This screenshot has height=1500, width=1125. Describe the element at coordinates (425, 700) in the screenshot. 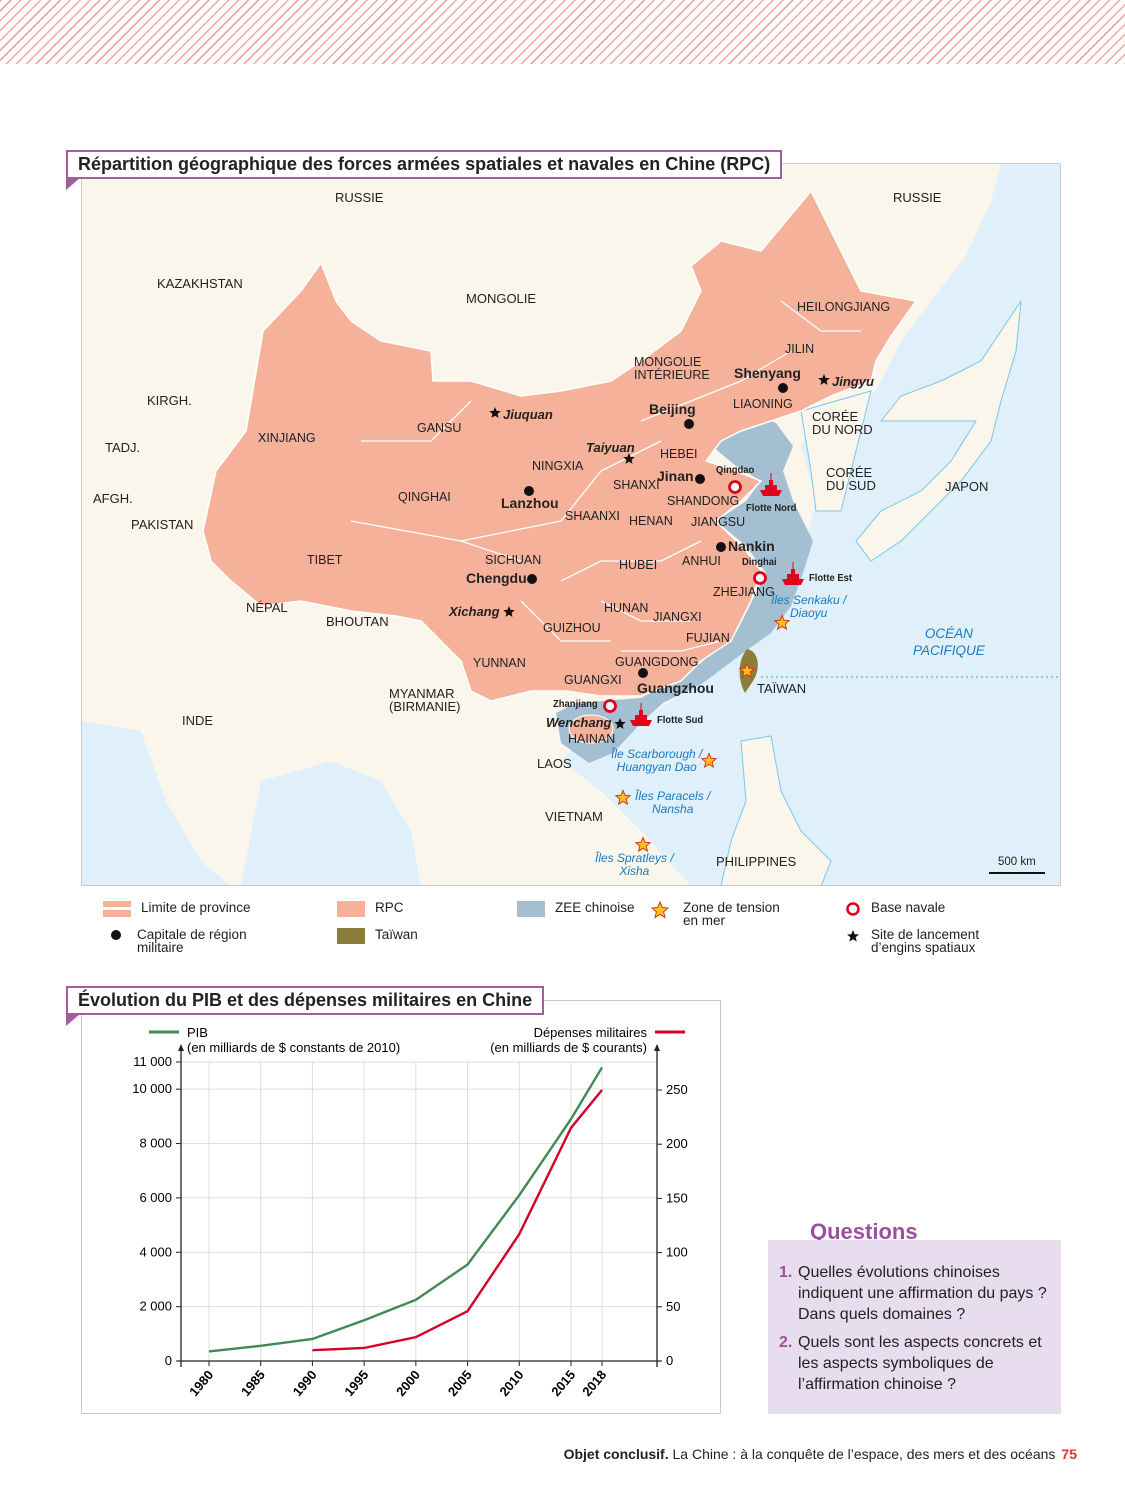

I see `map-label-country: MYANMAR (BIRMANIE)` at that location.